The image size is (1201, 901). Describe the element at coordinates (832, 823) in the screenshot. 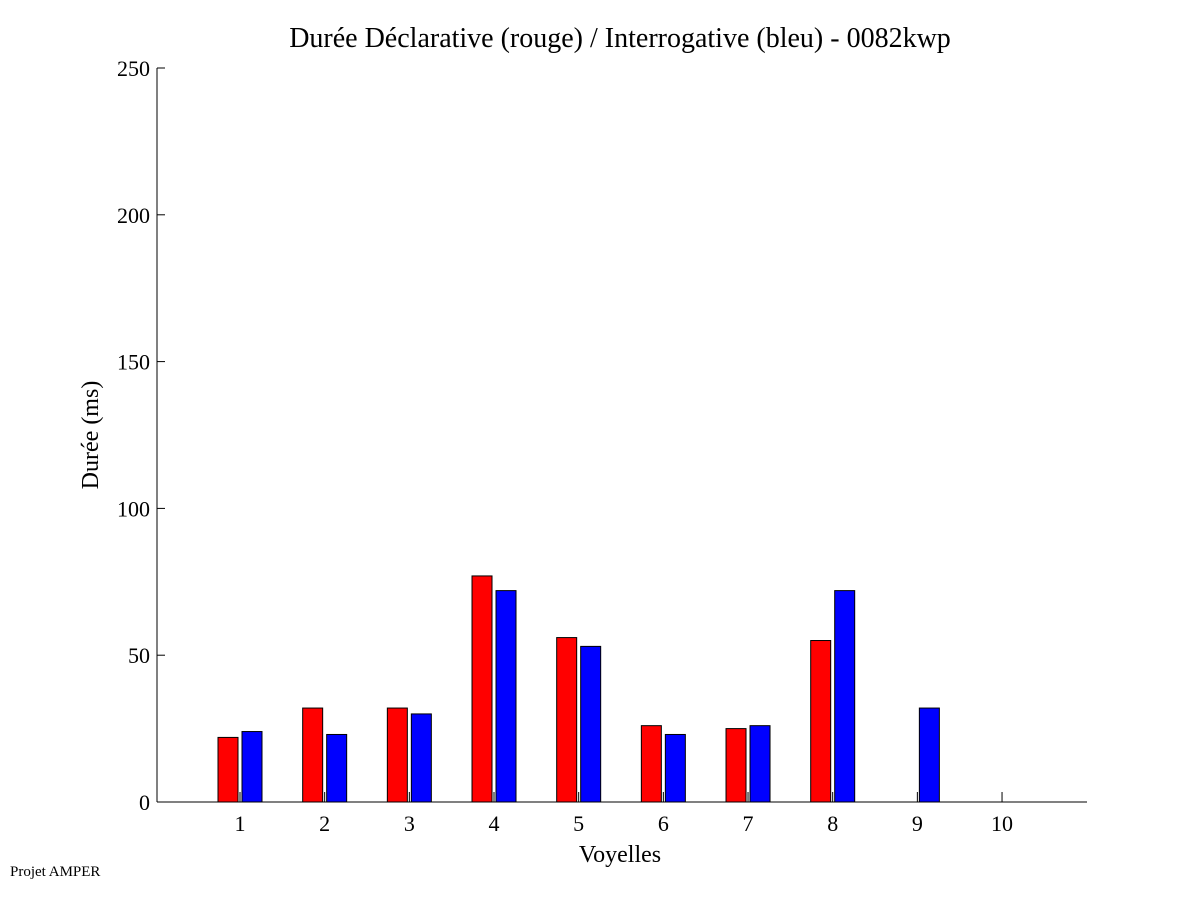

I see `x-tick-label: 8` at that location.